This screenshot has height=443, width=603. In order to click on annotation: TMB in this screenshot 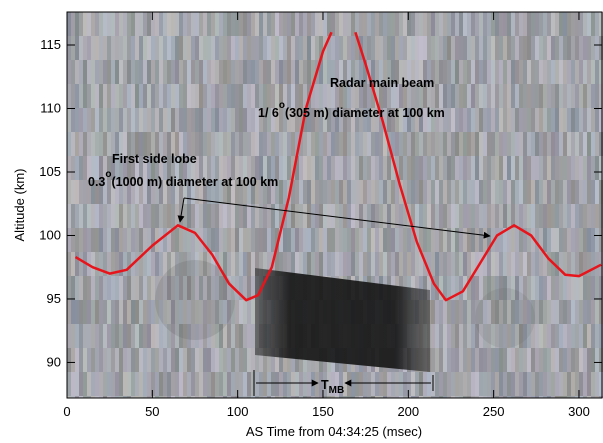, I will do `click(332, 387)`.